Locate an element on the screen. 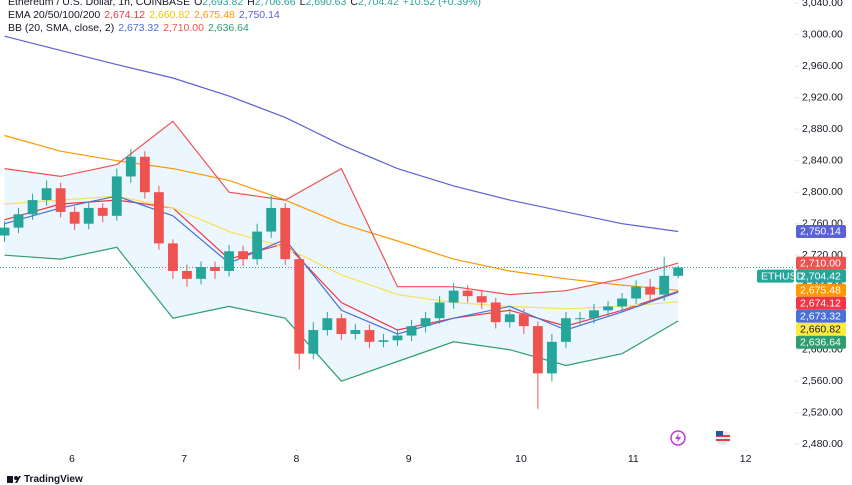 The width and height of the screenshot is (852, 485). indicator-name: EMA 20/50/100/200 is located at coordinates (54, 15).